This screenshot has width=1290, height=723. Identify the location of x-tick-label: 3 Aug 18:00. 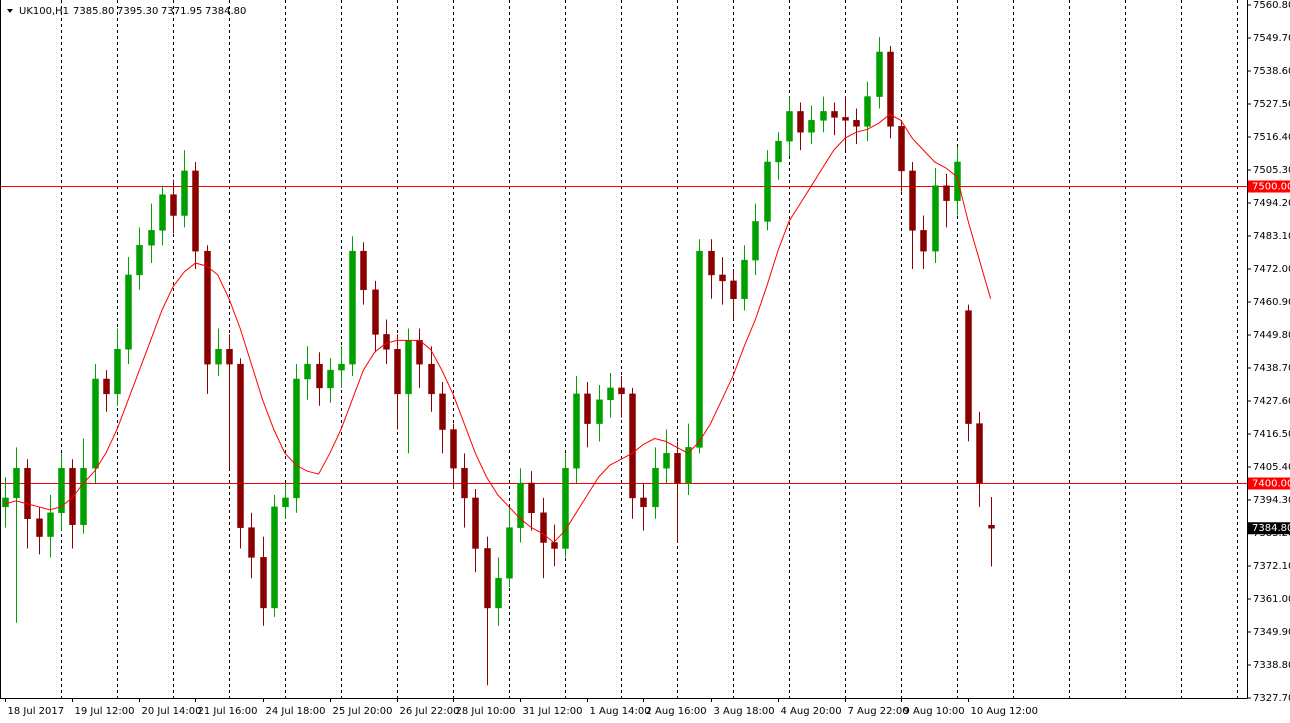
(744, 711).